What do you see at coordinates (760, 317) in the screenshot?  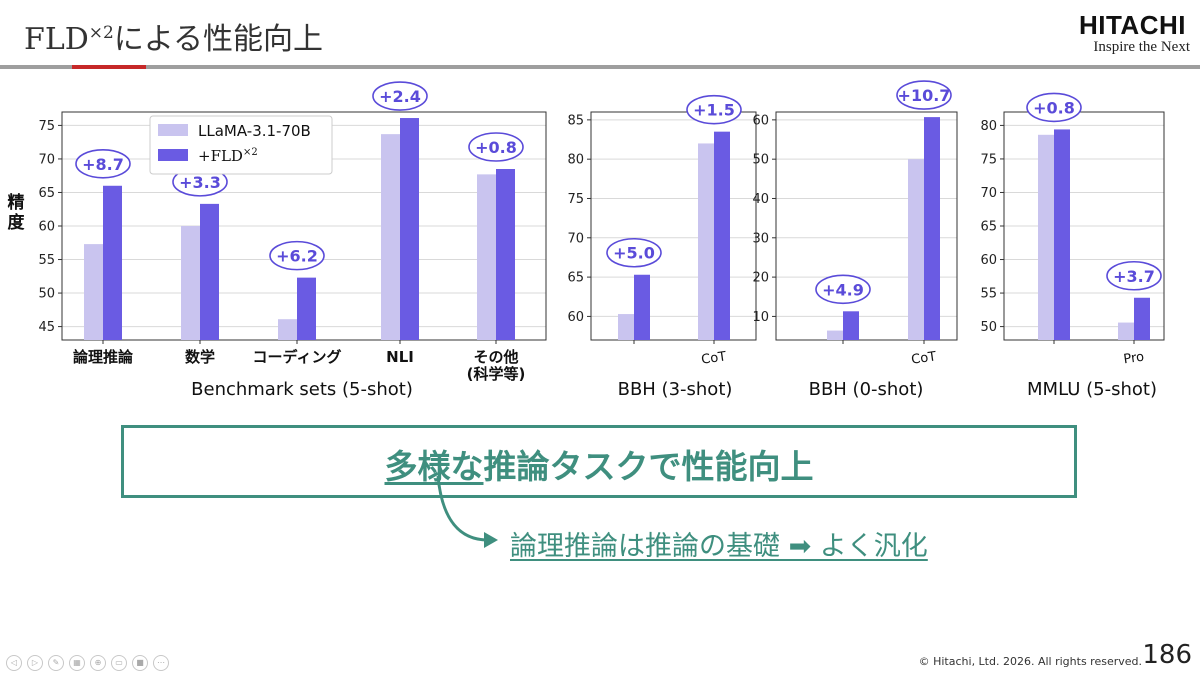 I see `y-tick-label: 10` at bounding box center [760, 317].